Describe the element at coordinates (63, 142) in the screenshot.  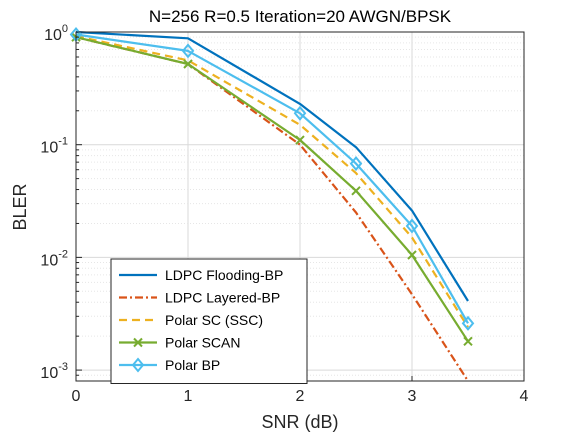
I see `y-tick-exponent: -1` at that location.